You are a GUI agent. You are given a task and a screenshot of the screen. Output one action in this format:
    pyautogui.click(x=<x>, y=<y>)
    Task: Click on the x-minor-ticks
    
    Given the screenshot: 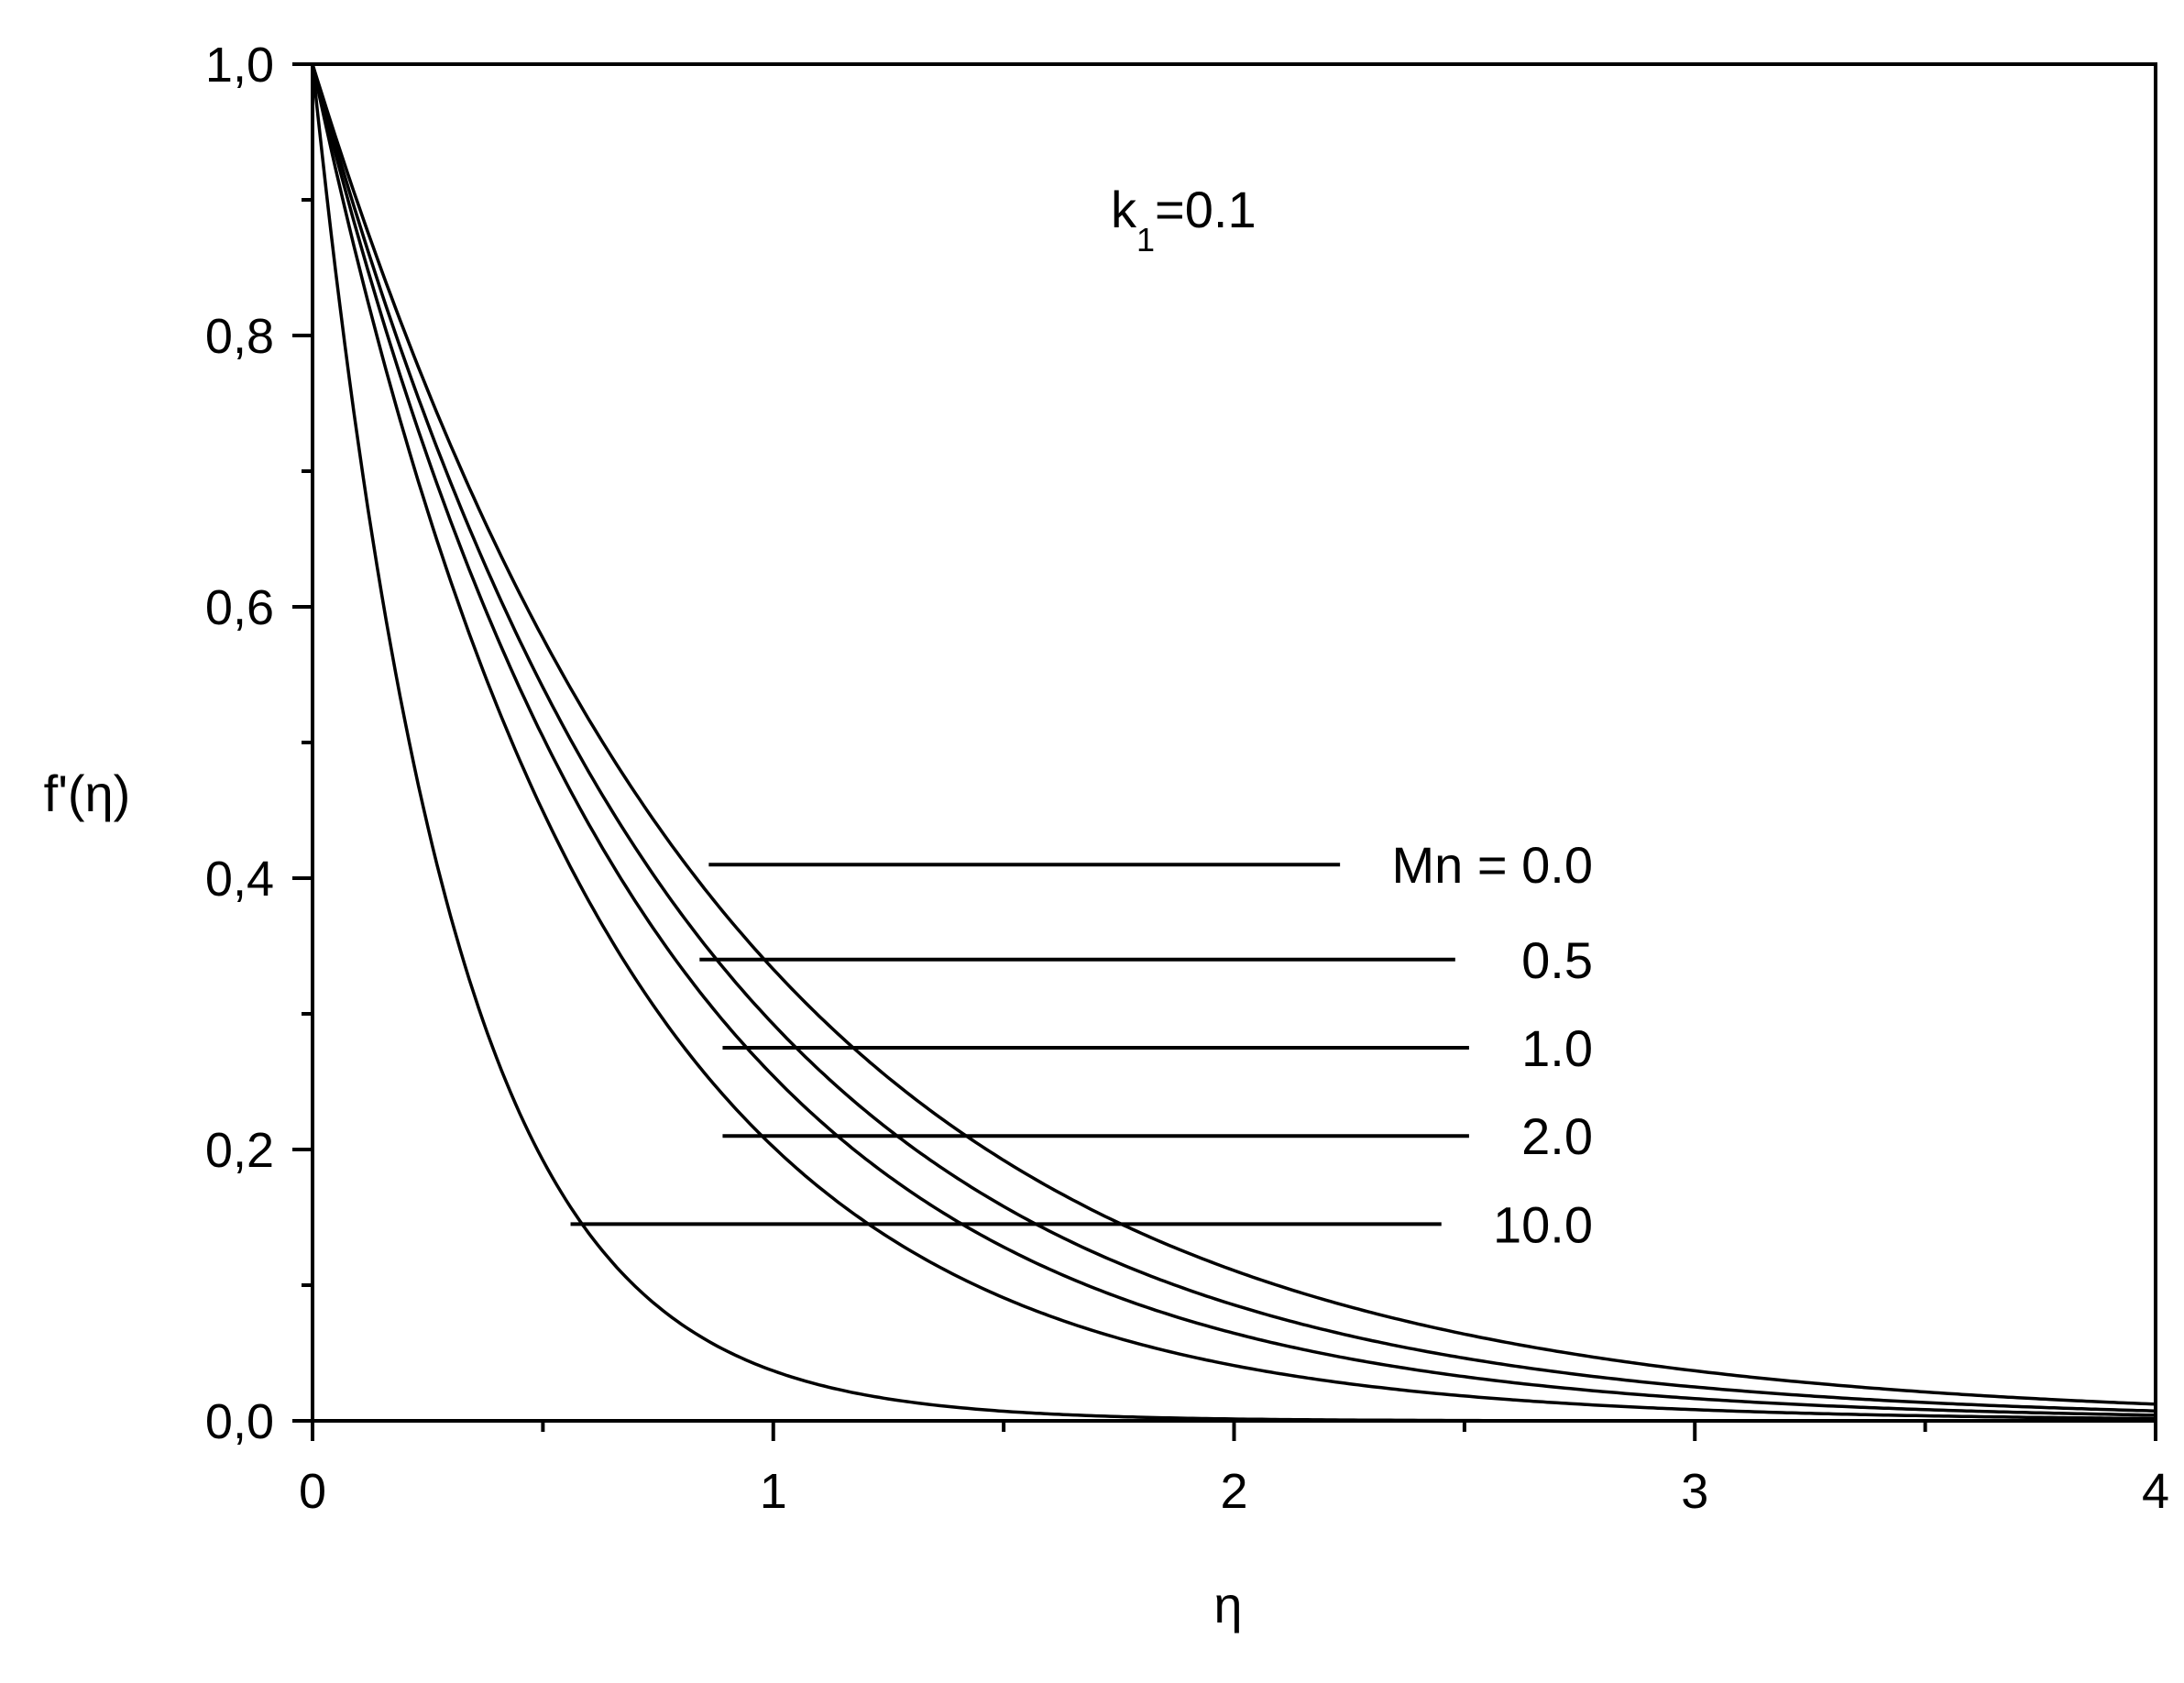 What is the action you would take?
    pyautogui.click(x=1234, y=1431)
    